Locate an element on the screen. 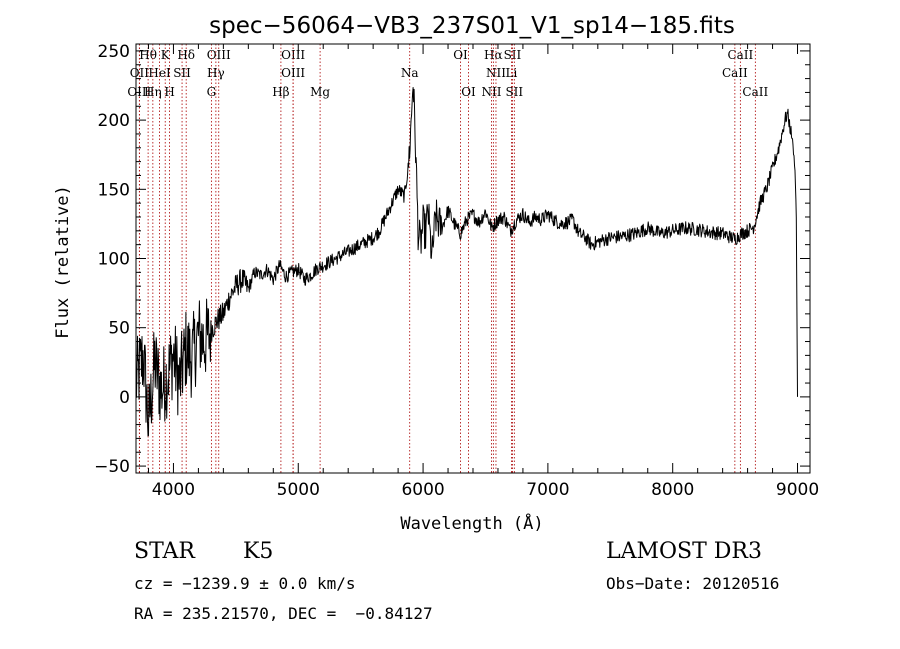 This screenshot has height=649, width=900. x-tick-label: 6000 is located at coordinates (422, 490).